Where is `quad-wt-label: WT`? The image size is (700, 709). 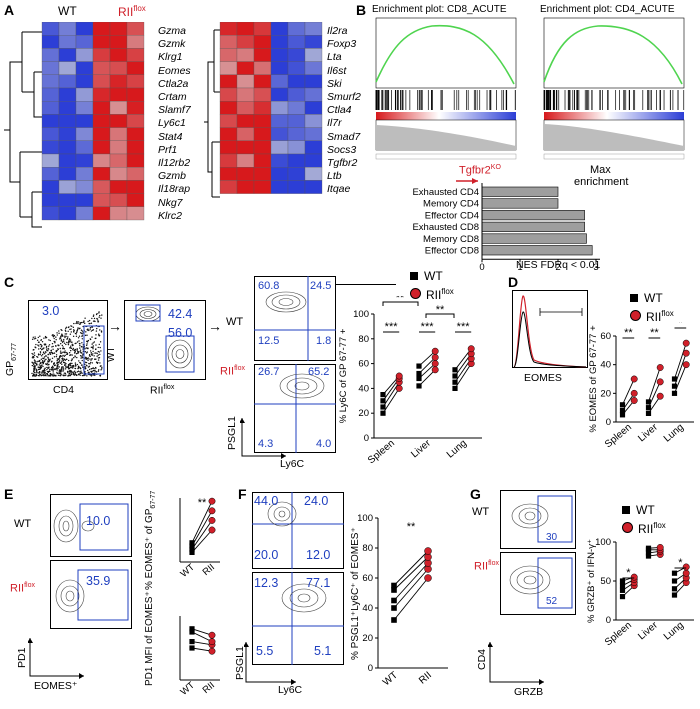 quad-wt-label: WT is located at coordinates (235, 322).